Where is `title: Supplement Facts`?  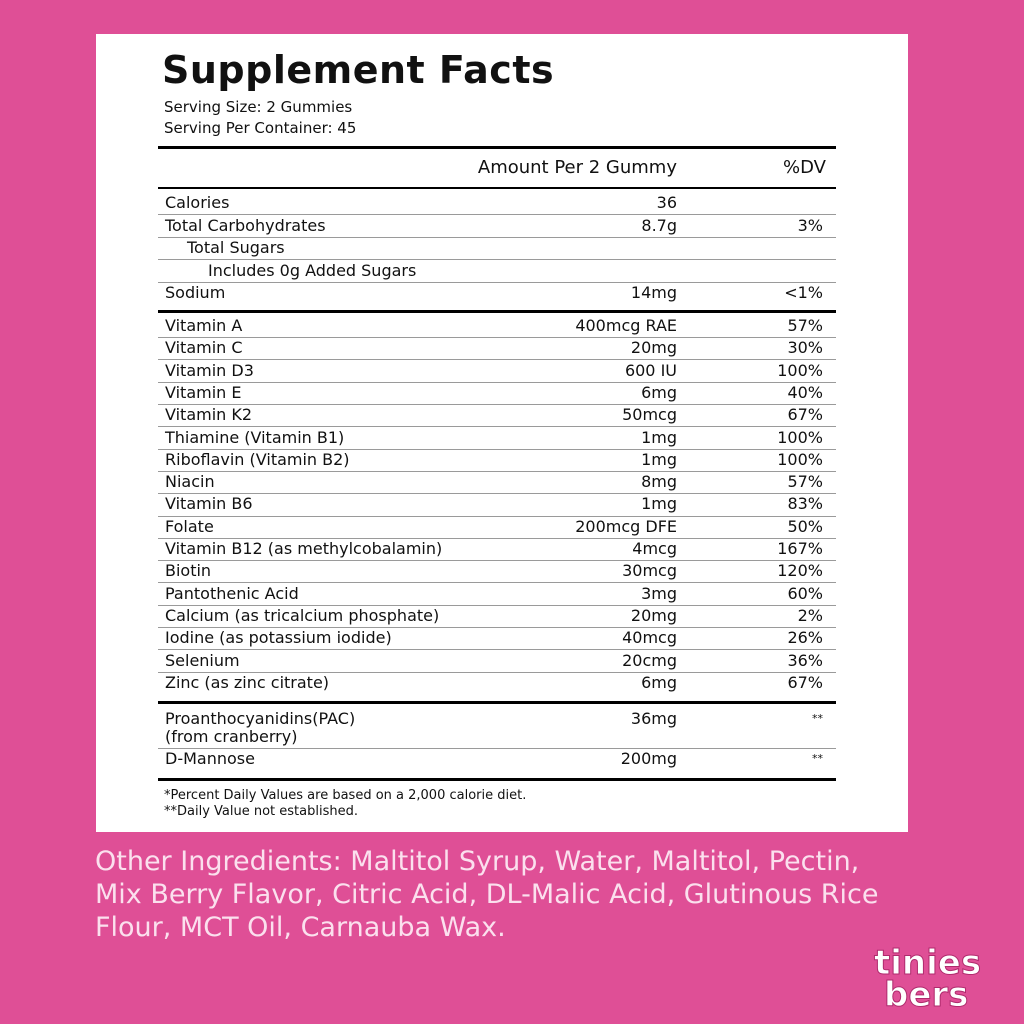 title: Supplement Facts is located at coordinates (358, 70).